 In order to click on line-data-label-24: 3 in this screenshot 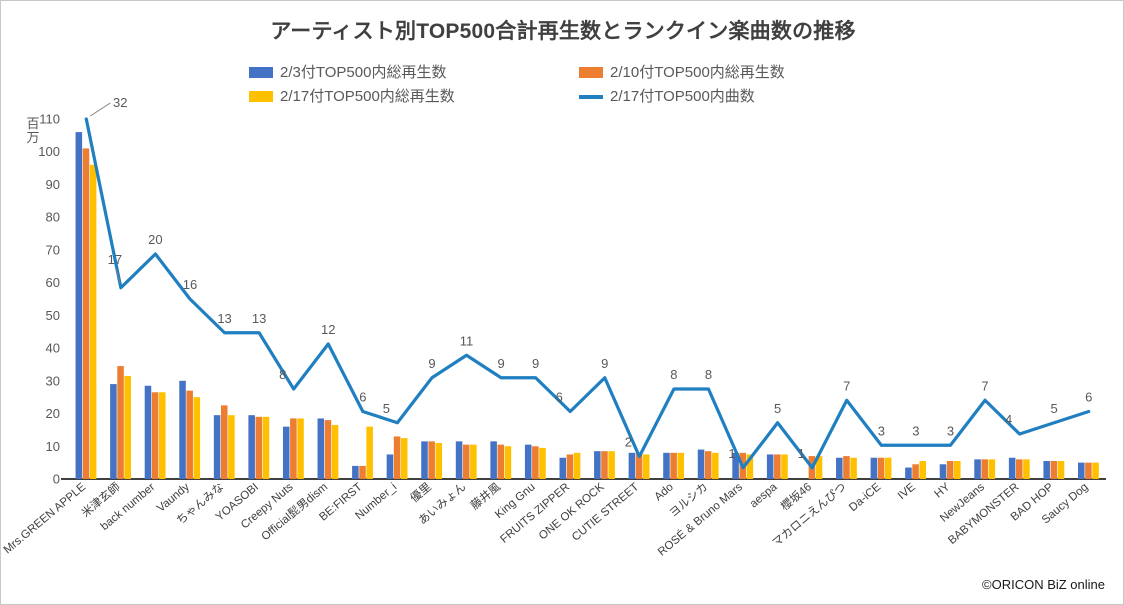, I will do `click(881, 430)`.